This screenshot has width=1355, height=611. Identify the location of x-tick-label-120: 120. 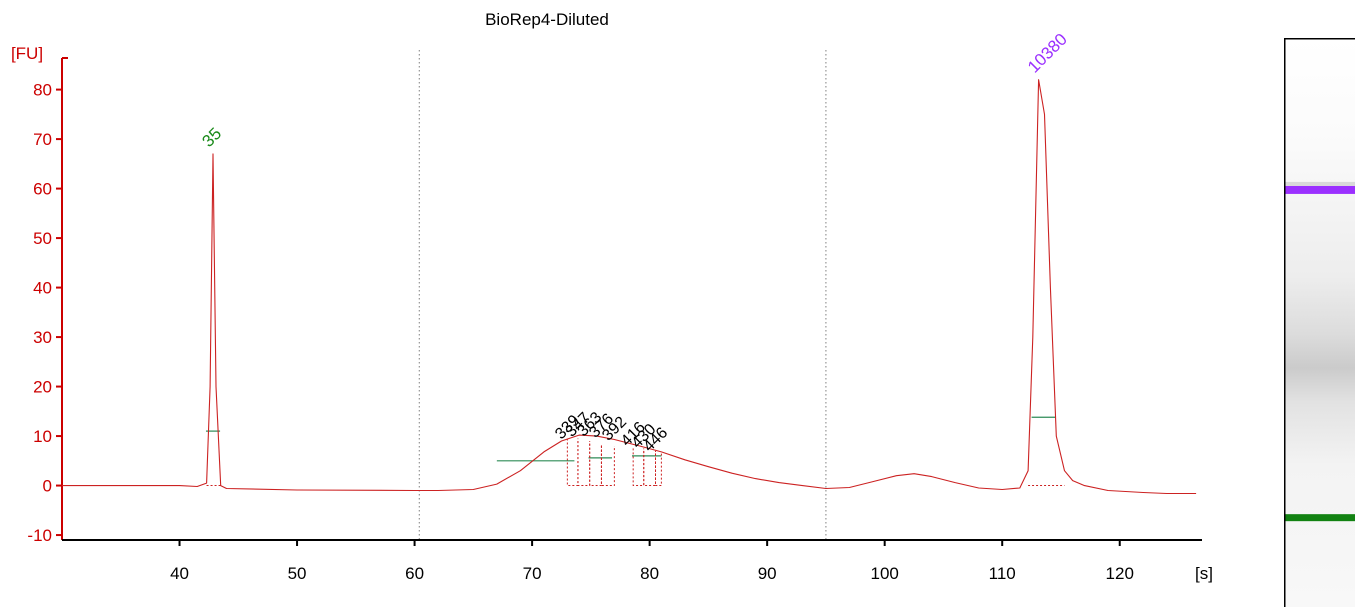
(1120, 573).